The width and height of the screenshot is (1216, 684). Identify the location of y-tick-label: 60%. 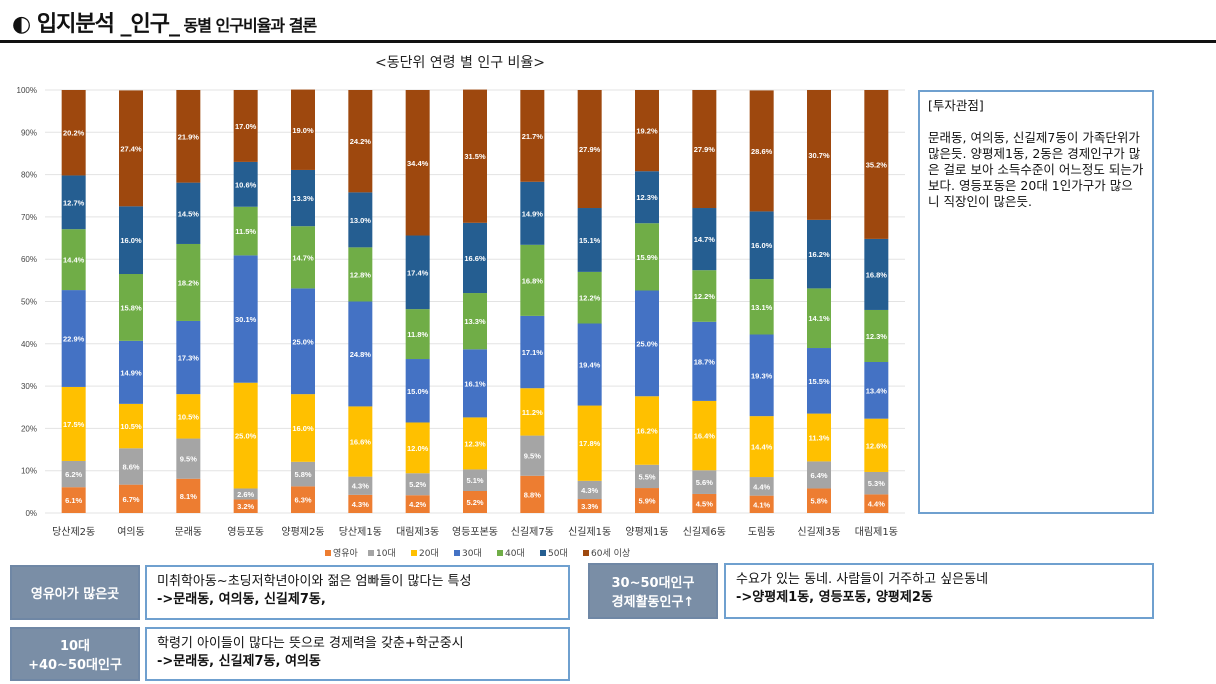
(29, 259).